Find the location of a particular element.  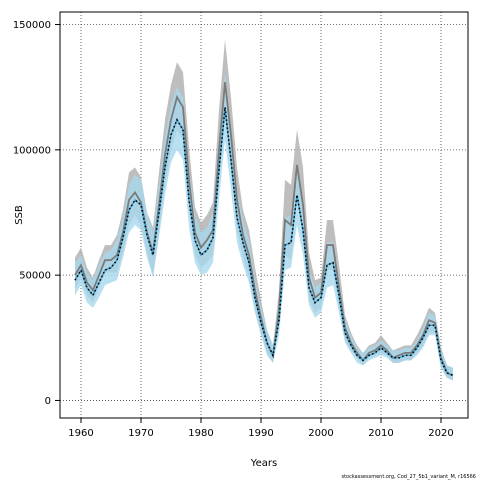

x-tick-label: 2020 is located at coordinates (440, 433).